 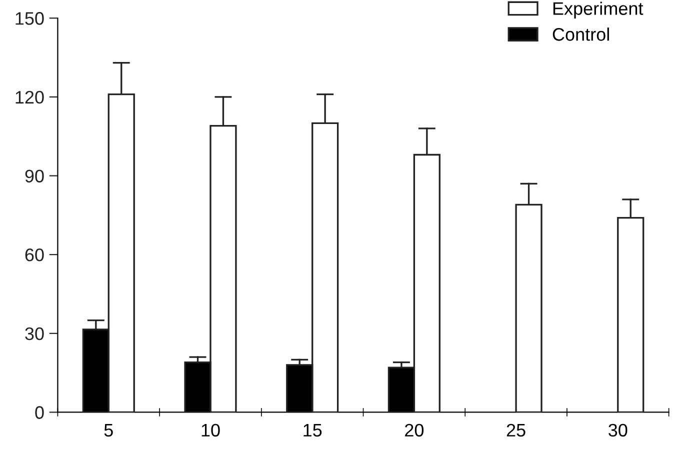 What do you see at coordinates (39, 412) in the screenshot?
I see `y-tick-label: 0` at bounding box center [39, 412].